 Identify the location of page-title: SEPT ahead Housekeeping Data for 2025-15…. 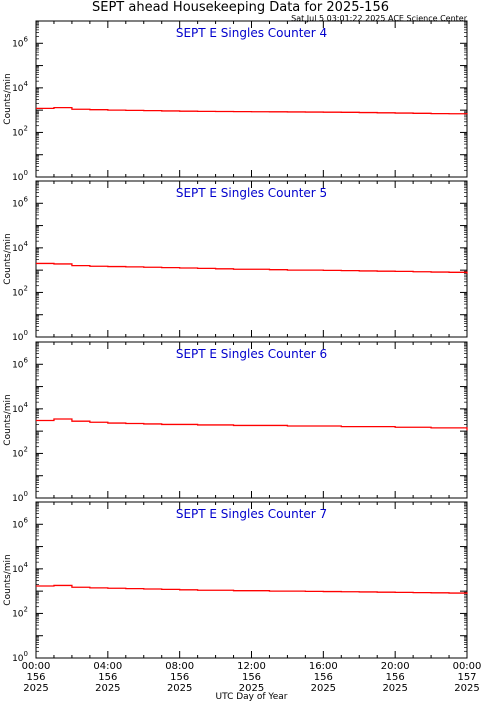
(240, 7).